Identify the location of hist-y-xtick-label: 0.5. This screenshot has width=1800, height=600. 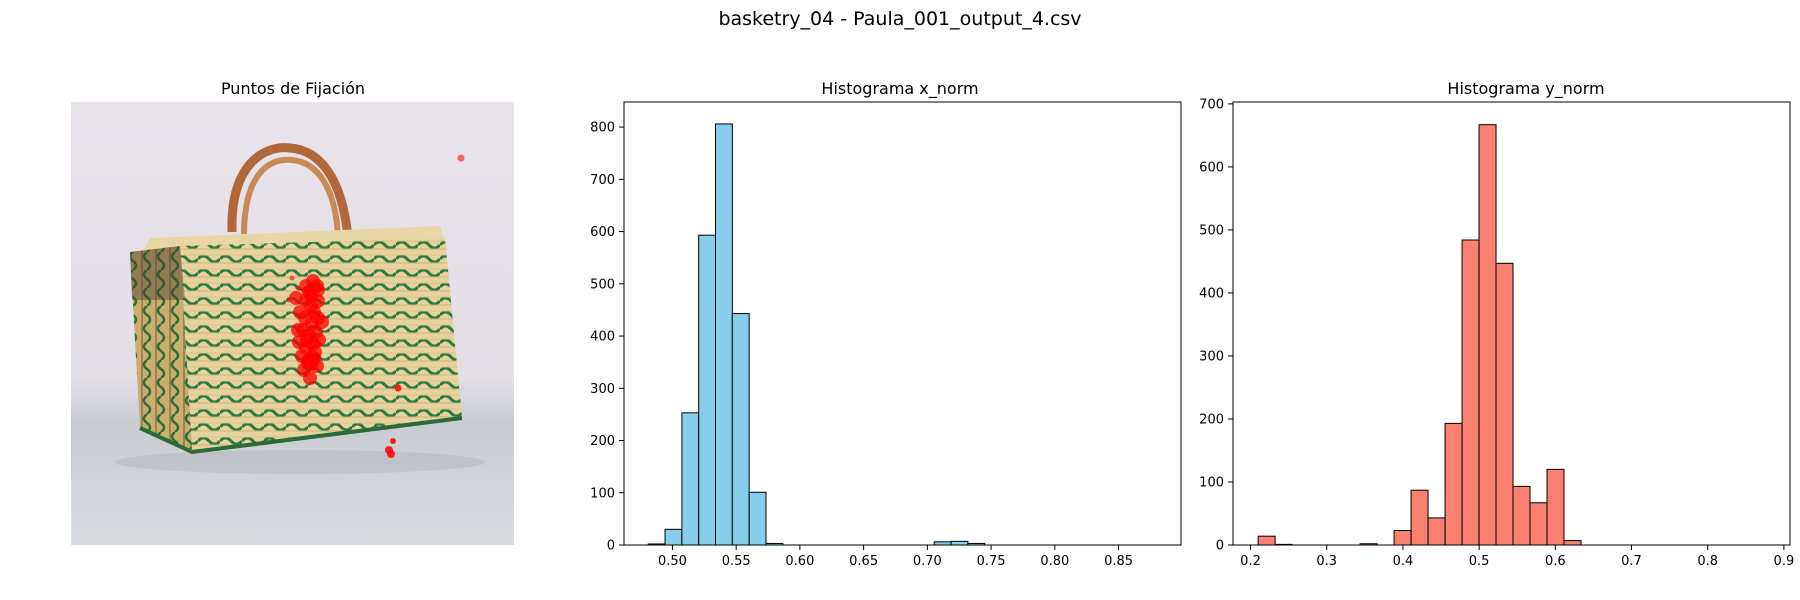
(1479, 561).